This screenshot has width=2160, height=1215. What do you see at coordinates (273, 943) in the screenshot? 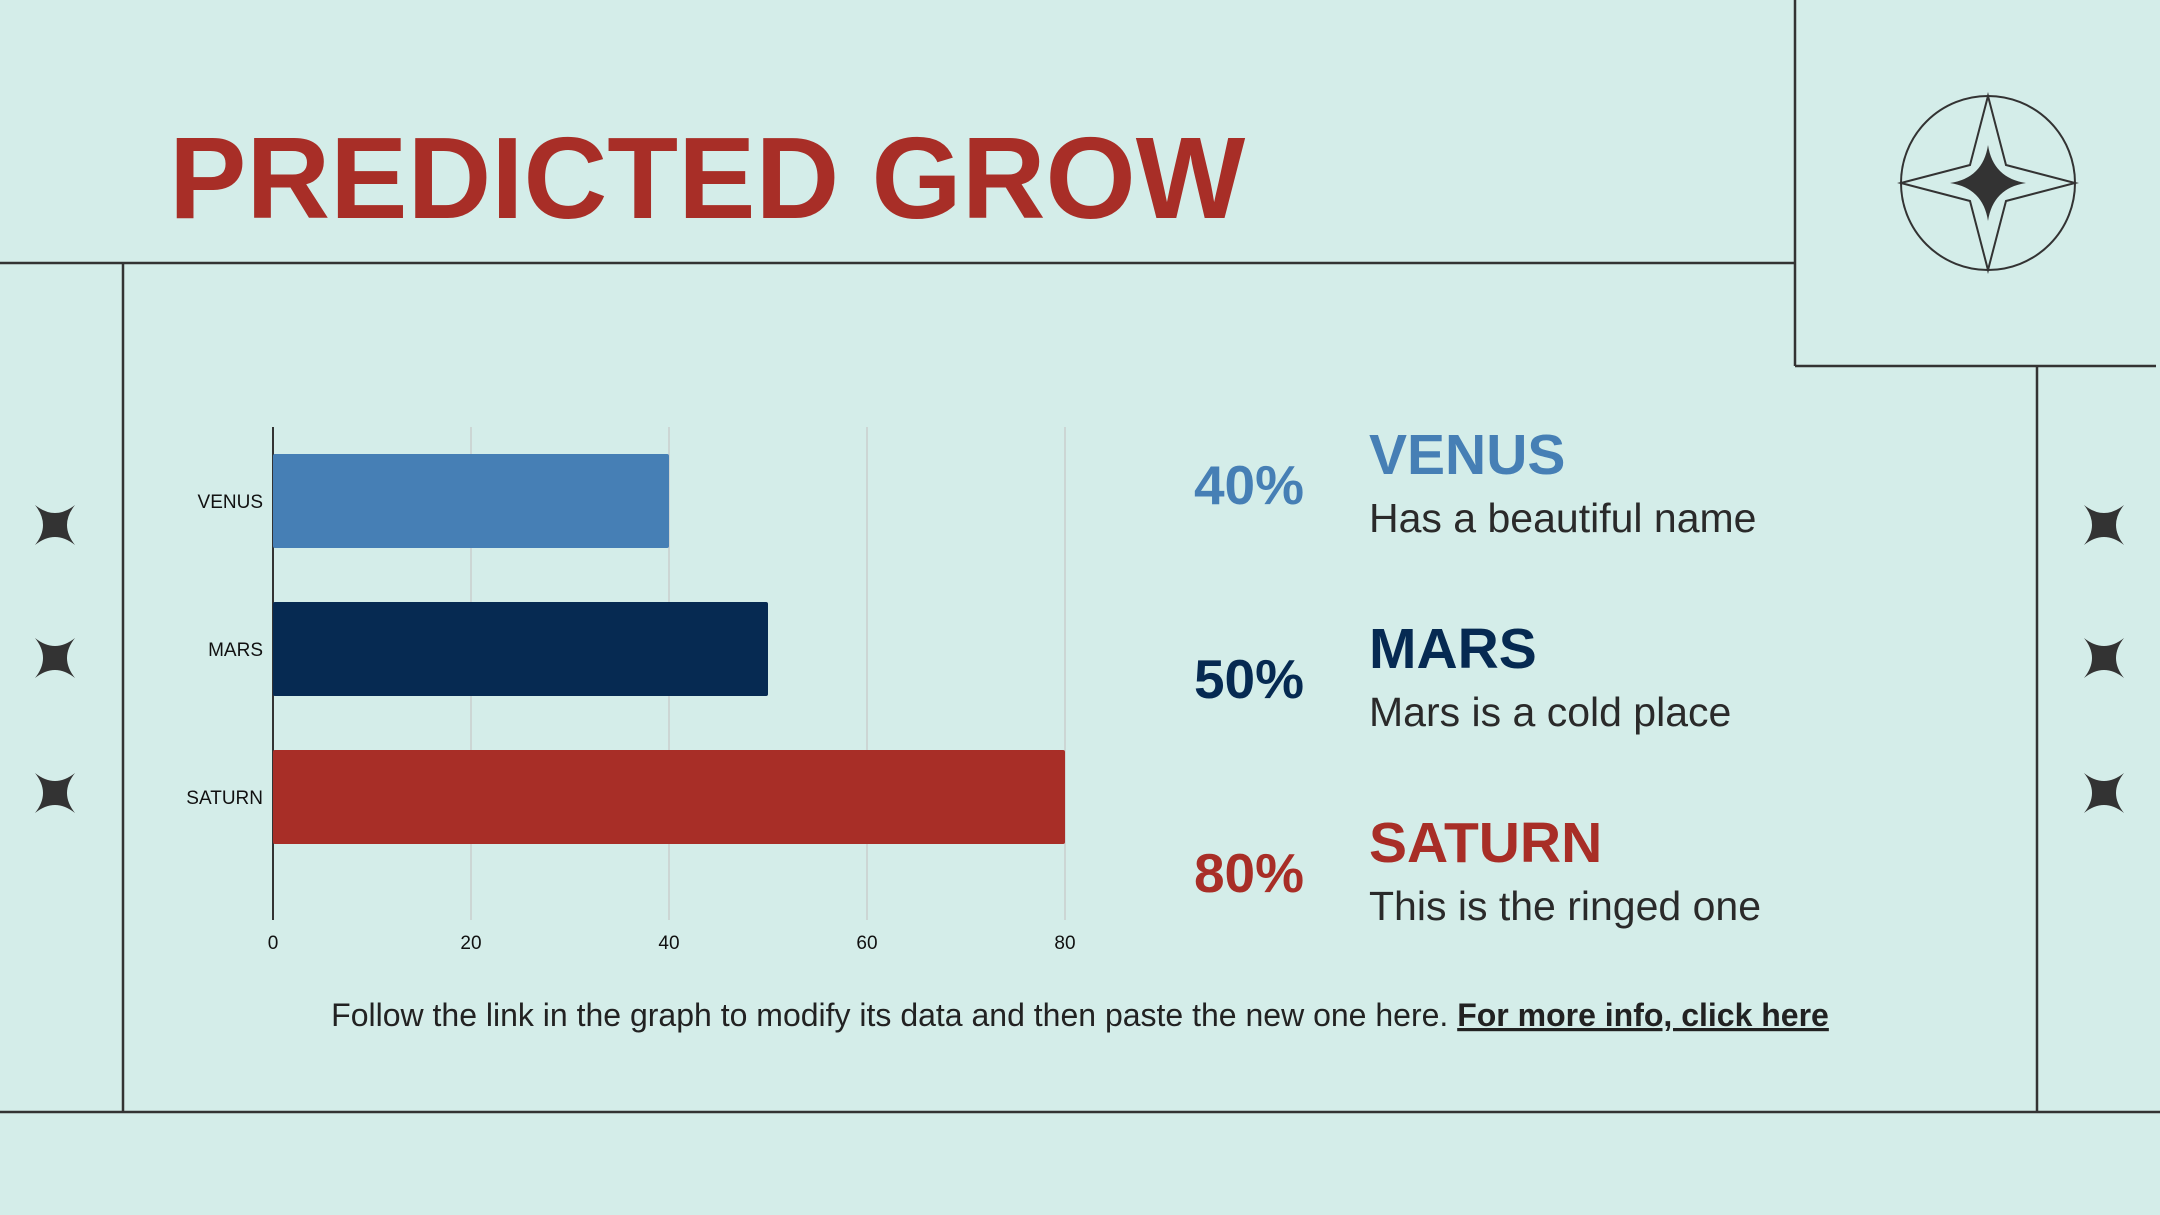
I see `x-tick-label: 0` at bounding box center [273, 943].